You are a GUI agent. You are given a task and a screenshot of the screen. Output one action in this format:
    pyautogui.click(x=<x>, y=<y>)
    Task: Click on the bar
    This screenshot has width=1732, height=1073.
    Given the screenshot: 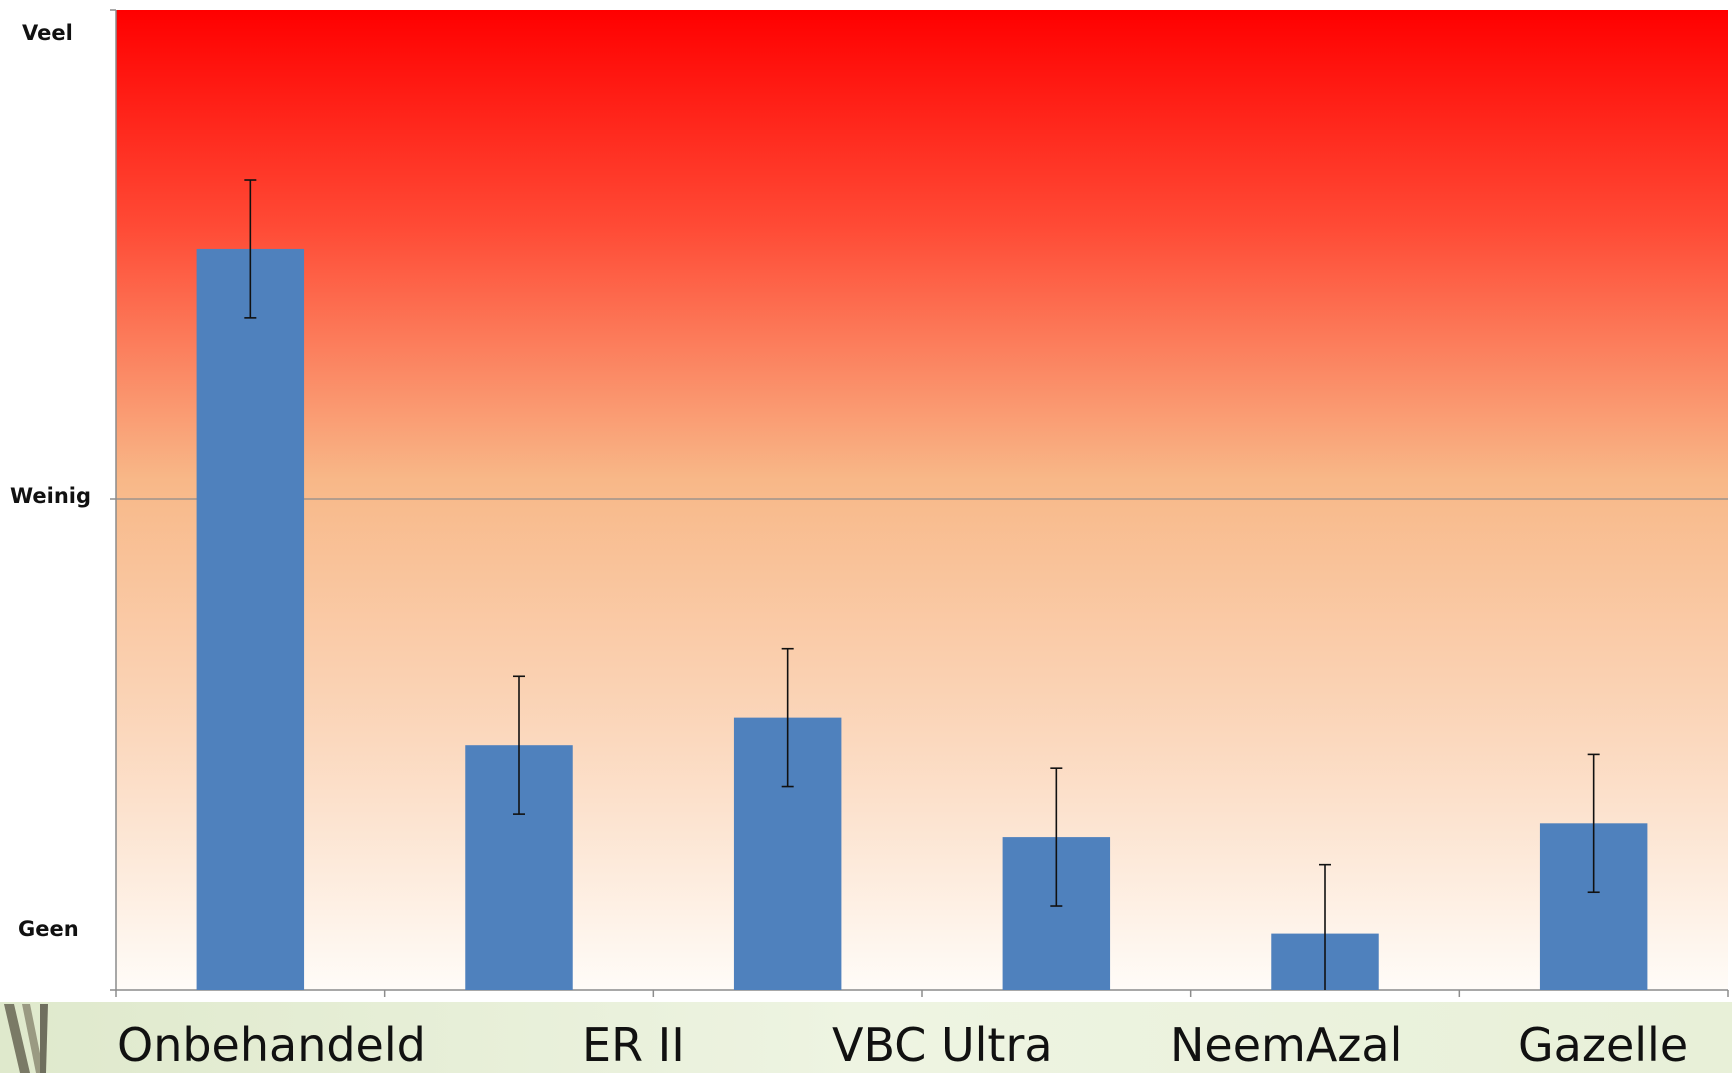 What is the action you would take?
    pyautogui.click(x=250, y=619)
    